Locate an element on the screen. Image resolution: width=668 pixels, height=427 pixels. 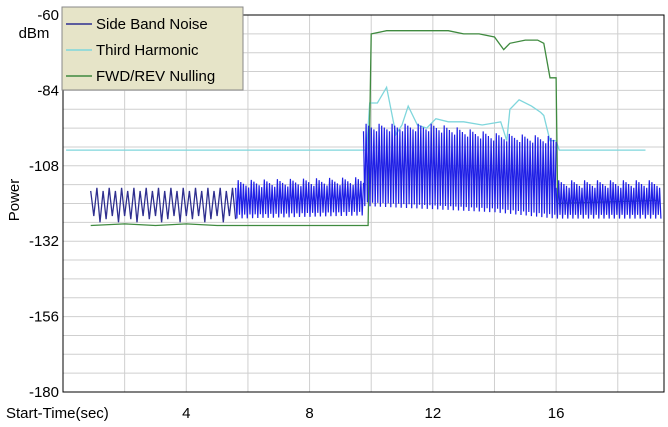
legend-label: Side Band Noise is located at coordinates (152, 24).